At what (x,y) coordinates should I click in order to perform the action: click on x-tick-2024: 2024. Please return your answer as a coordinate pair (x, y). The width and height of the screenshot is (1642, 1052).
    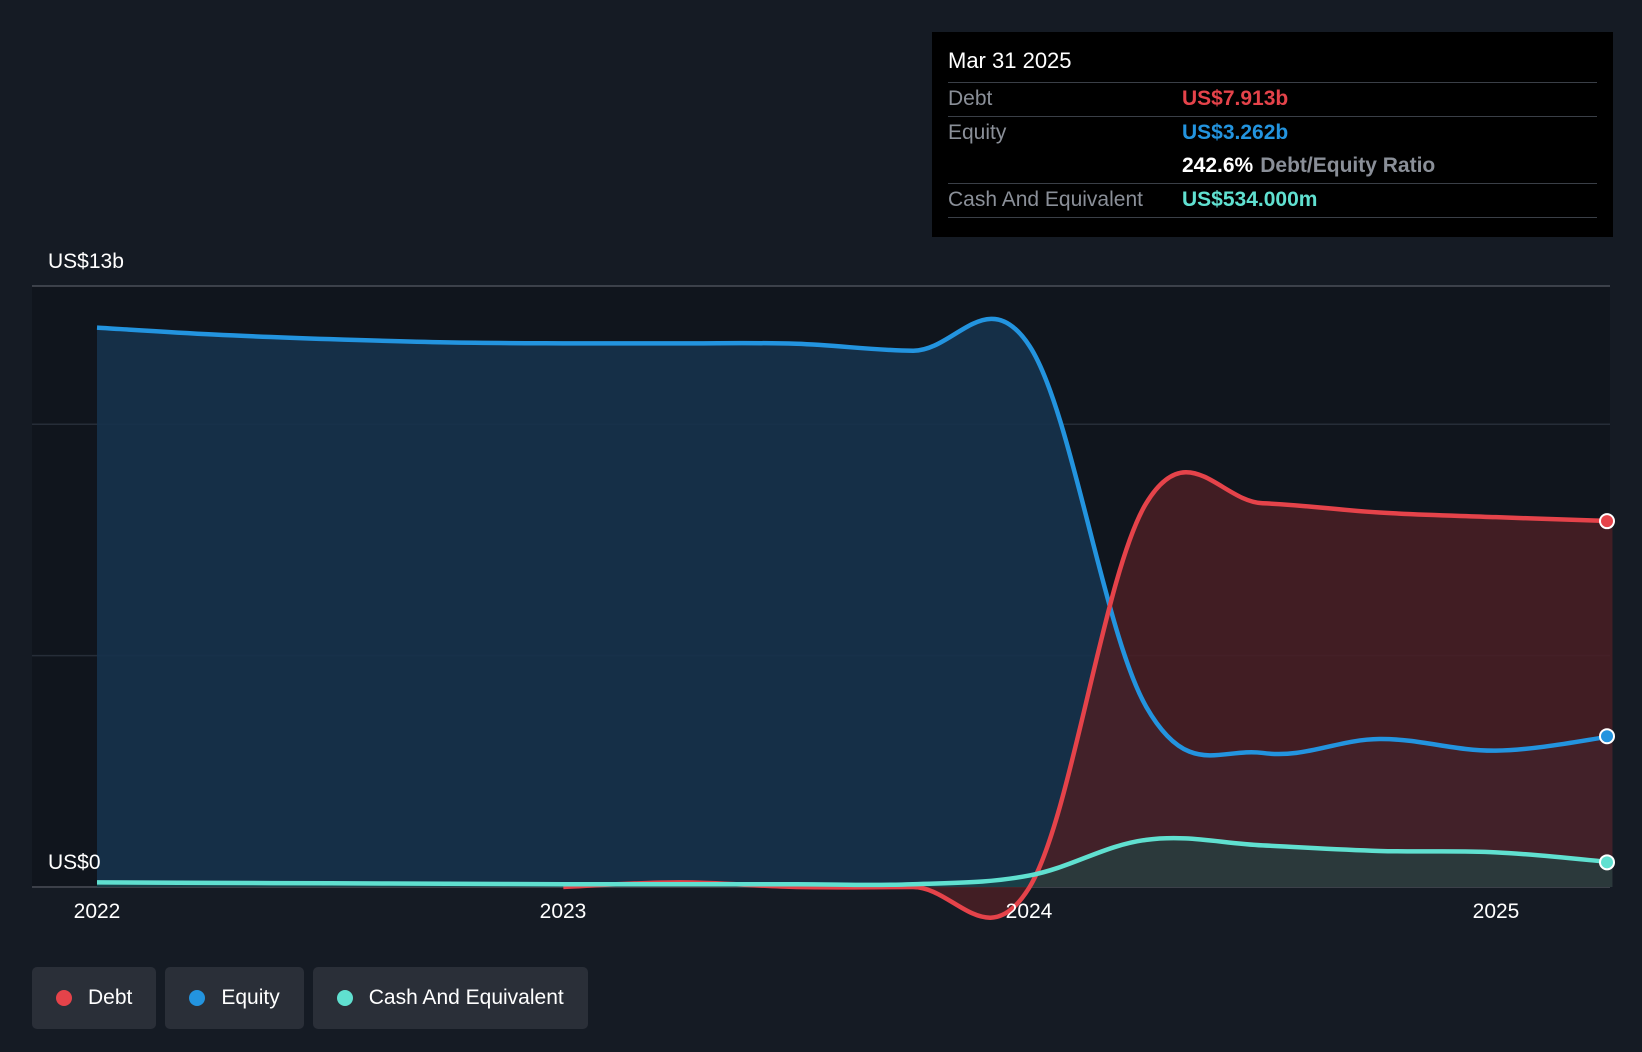
    Looking at the image, I should click on (1029, 911).